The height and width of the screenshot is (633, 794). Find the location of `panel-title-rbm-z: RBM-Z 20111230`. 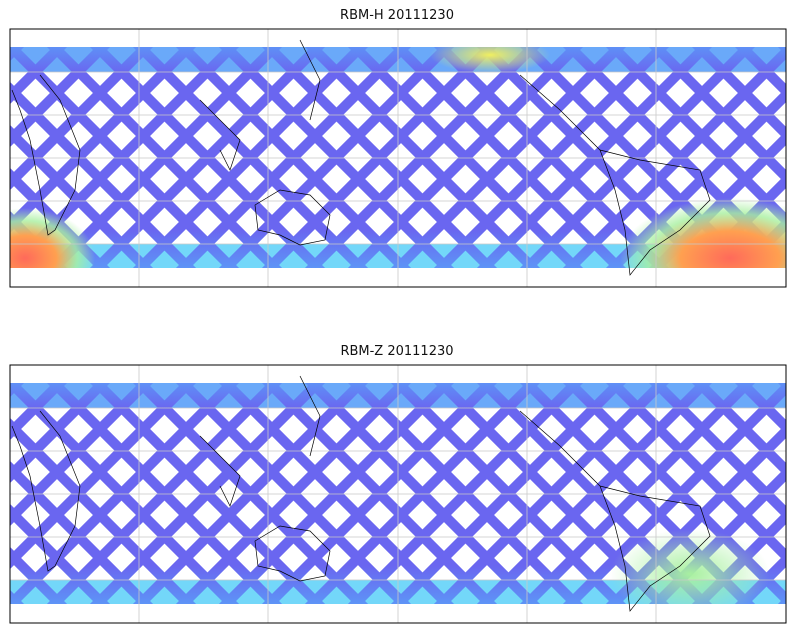

panel-title-rbm-z: RBM-Z 20111230 is located at coordinates (397, 351).